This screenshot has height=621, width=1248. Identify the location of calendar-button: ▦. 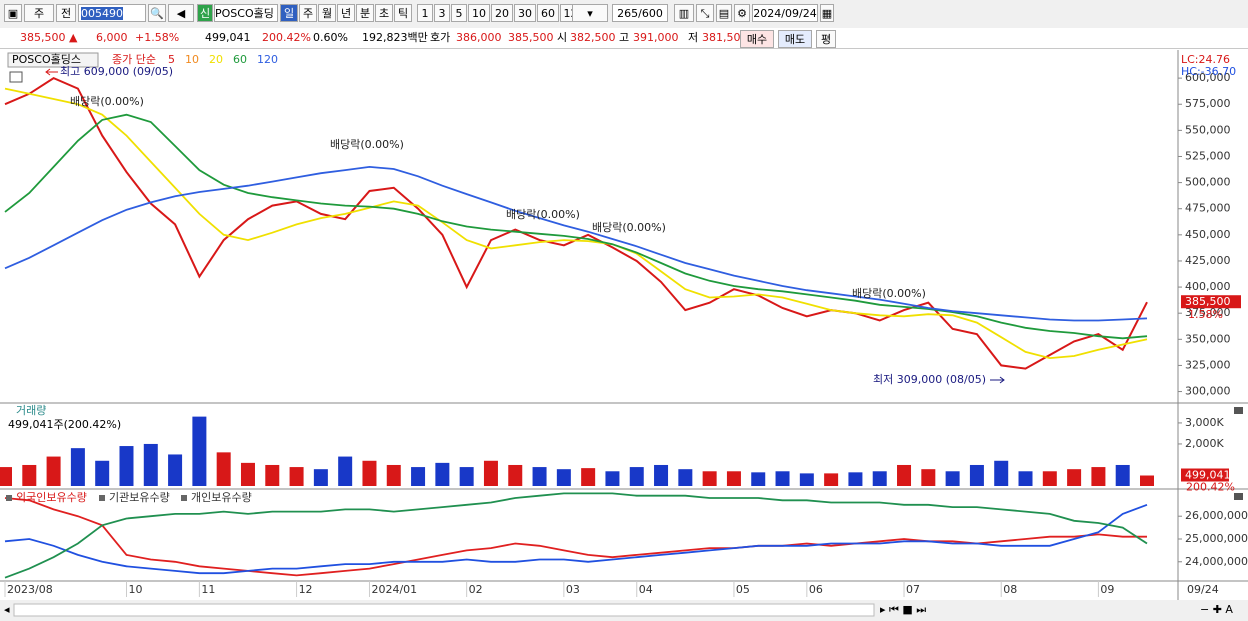
(827, 13).